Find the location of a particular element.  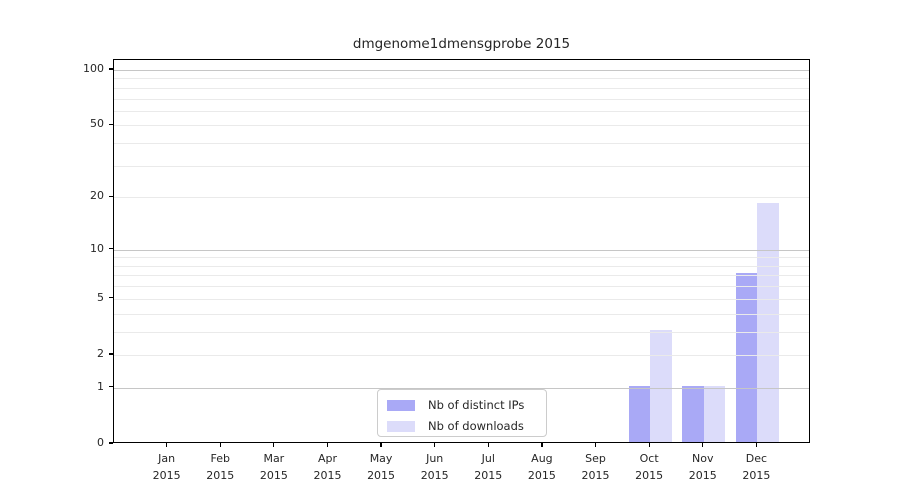

x-tick-month: Jan is located at coordinates (167, 458).